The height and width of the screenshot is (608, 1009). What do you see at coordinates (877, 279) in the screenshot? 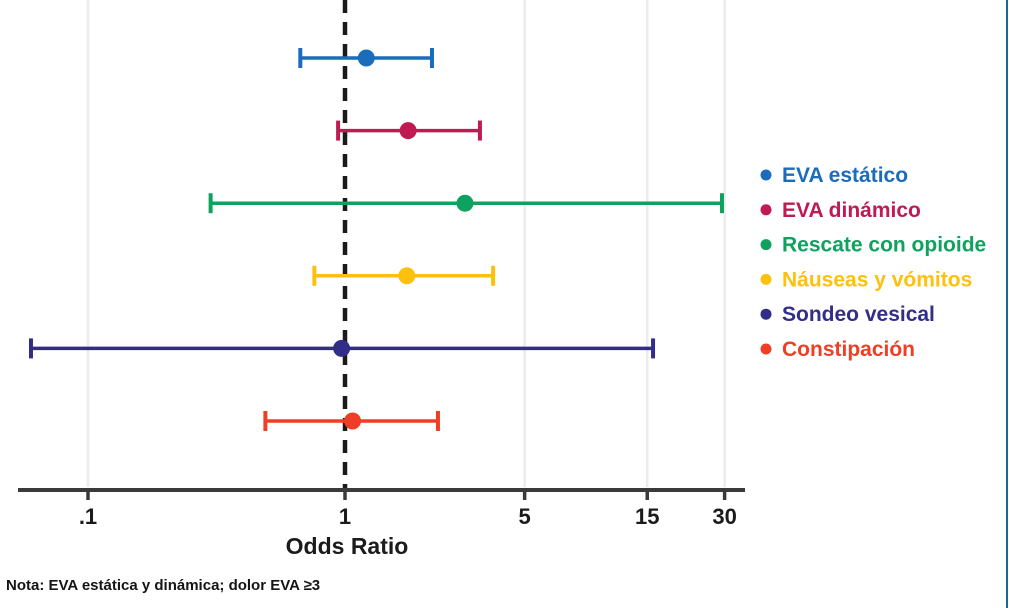
I see `legend-label-nauseas-y-vomitos: Náuseas y vómitos` at bounding box center [877, 279].